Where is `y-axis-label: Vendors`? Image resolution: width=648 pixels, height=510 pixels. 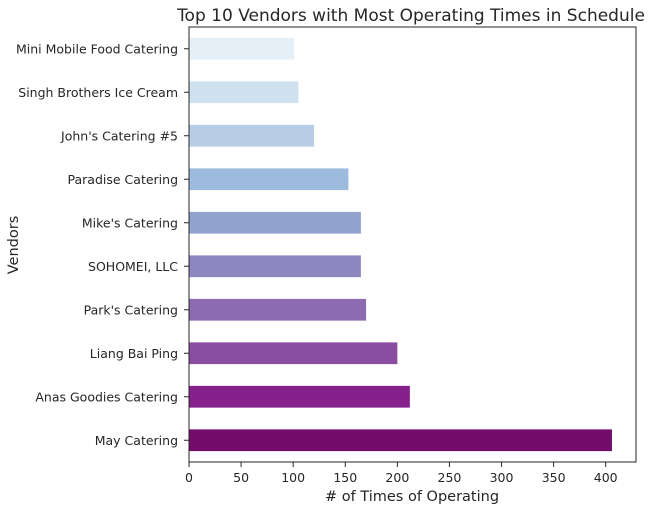
y-axis-label: Vendors is located at coordinates (14, 245).